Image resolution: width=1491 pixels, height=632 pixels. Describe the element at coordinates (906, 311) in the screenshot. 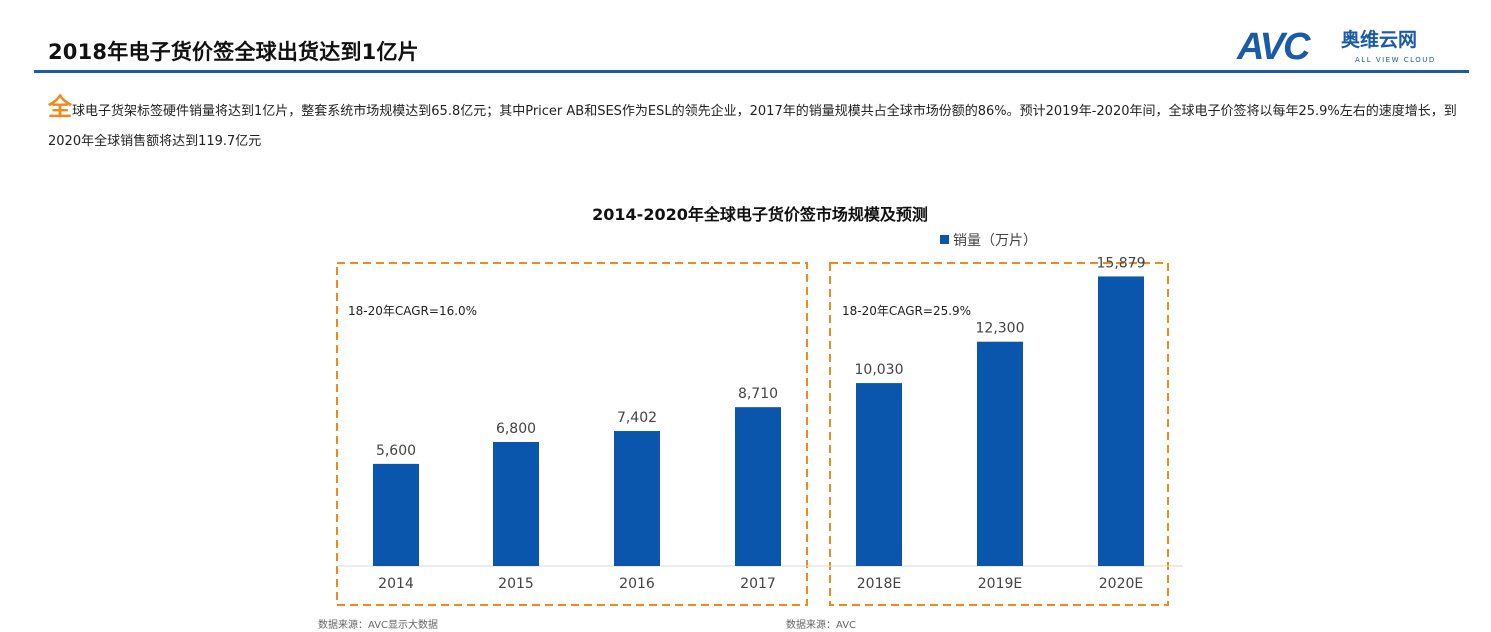

I see `cagr-annotation-forecast: 18-20年CAGR=25.9%` at that location.